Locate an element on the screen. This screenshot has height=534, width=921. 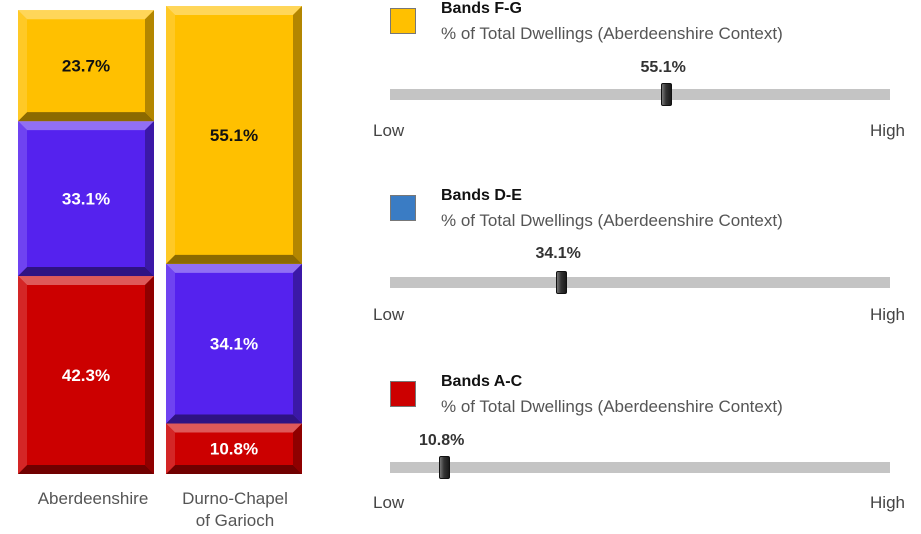
legend-swatch-de is located at coordinates (403, 208).